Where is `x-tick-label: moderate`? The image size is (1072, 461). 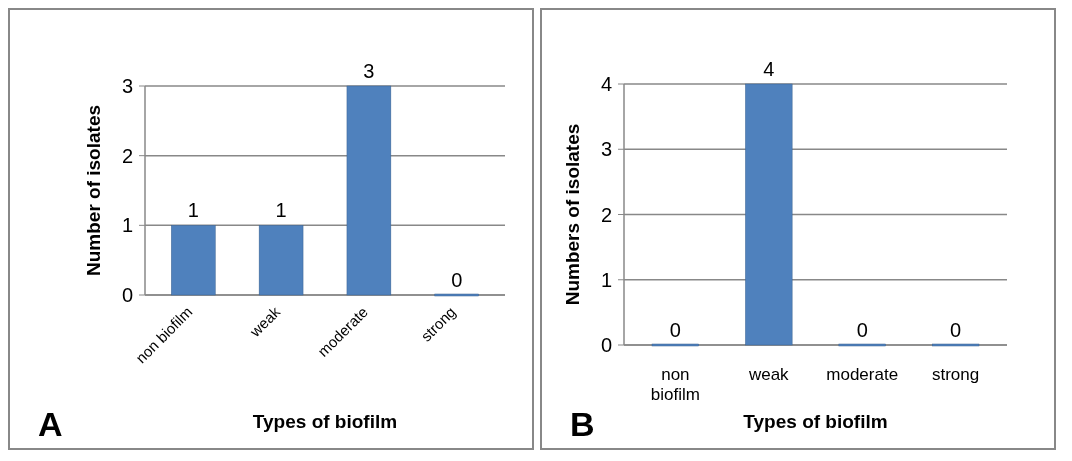 x-tick-label: moderate is located at coordinates (862, 374).